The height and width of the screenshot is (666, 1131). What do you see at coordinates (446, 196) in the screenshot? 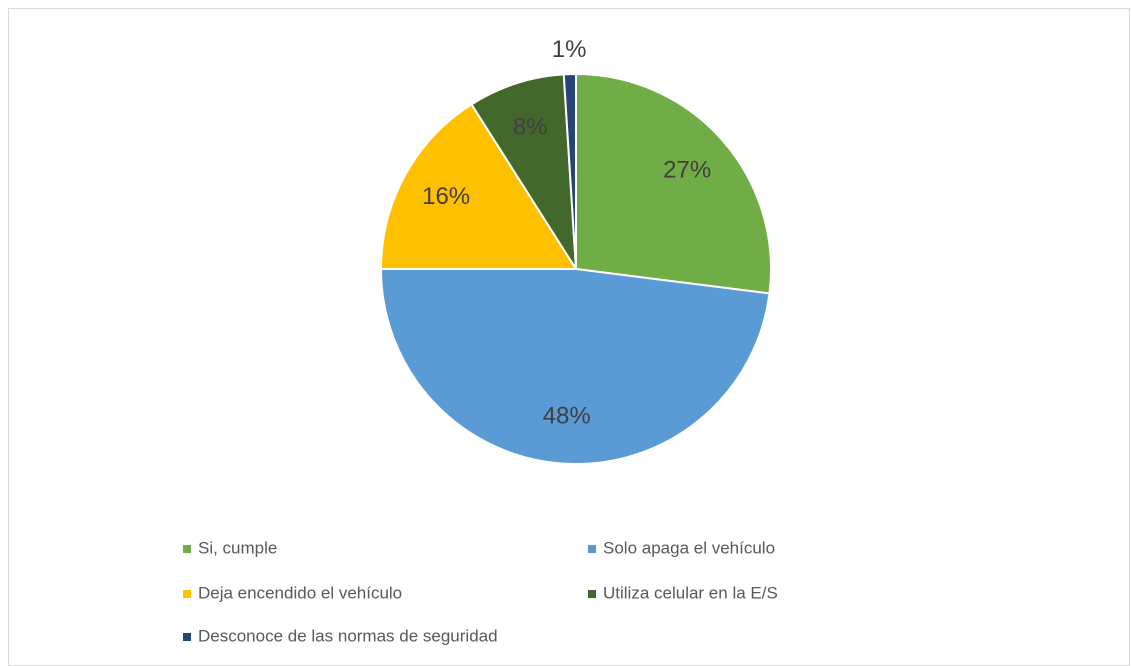
I see `data-label: 16%` at bounding box center [446, 196].